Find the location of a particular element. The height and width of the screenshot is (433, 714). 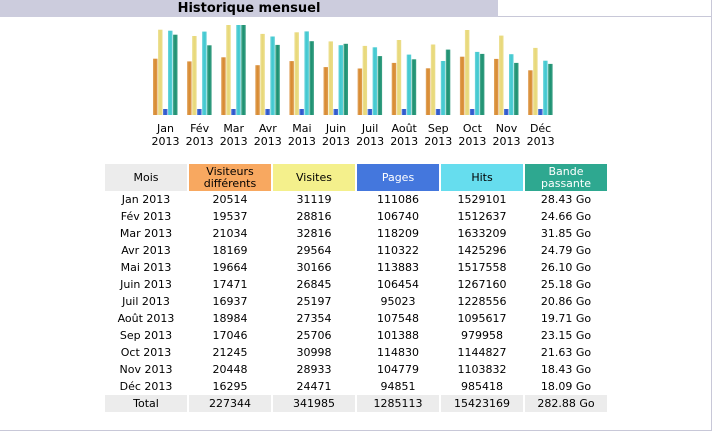

cell-visits: 24471 is located at coordinates (314, 386).